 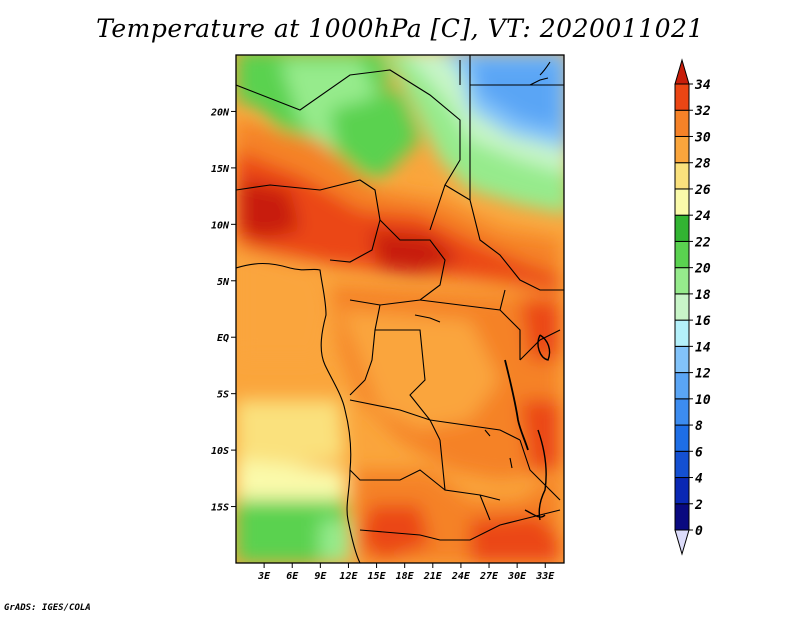 What do you see at coordinates (699, 479) in the screenshot?
I see `colorbar-label: 4` at bounding box center [699, 479].